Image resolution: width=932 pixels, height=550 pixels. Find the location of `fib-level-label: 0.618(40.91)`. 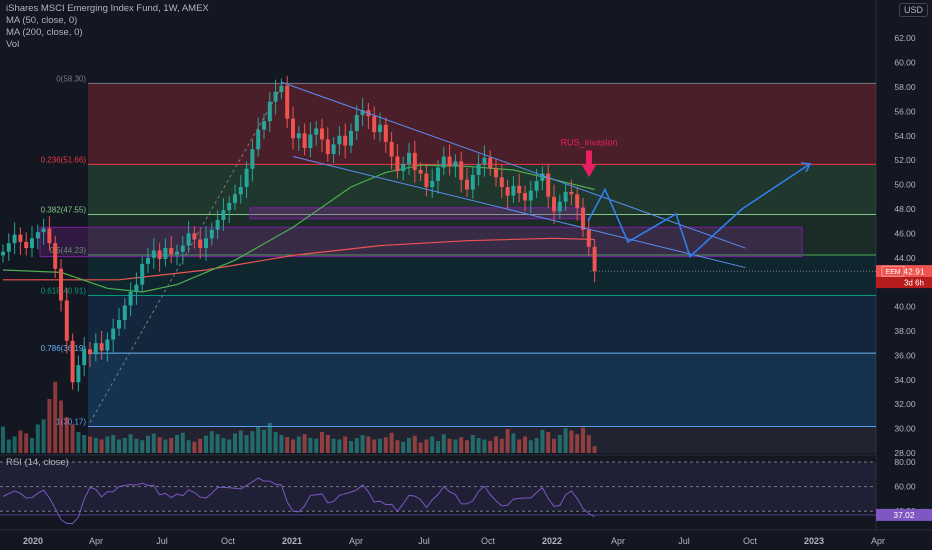

fib-level-label: 0.618(40.91) is located at coordinates (64, 290).